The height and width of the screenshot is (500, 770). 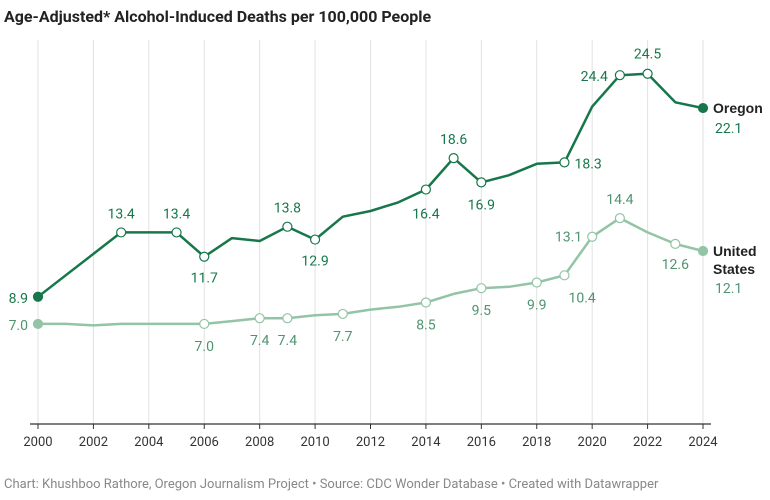 What do you see at coordinates (426, 325) in the screenshot?
I see `value-label: 8.5` at bounding box center [426, 325].